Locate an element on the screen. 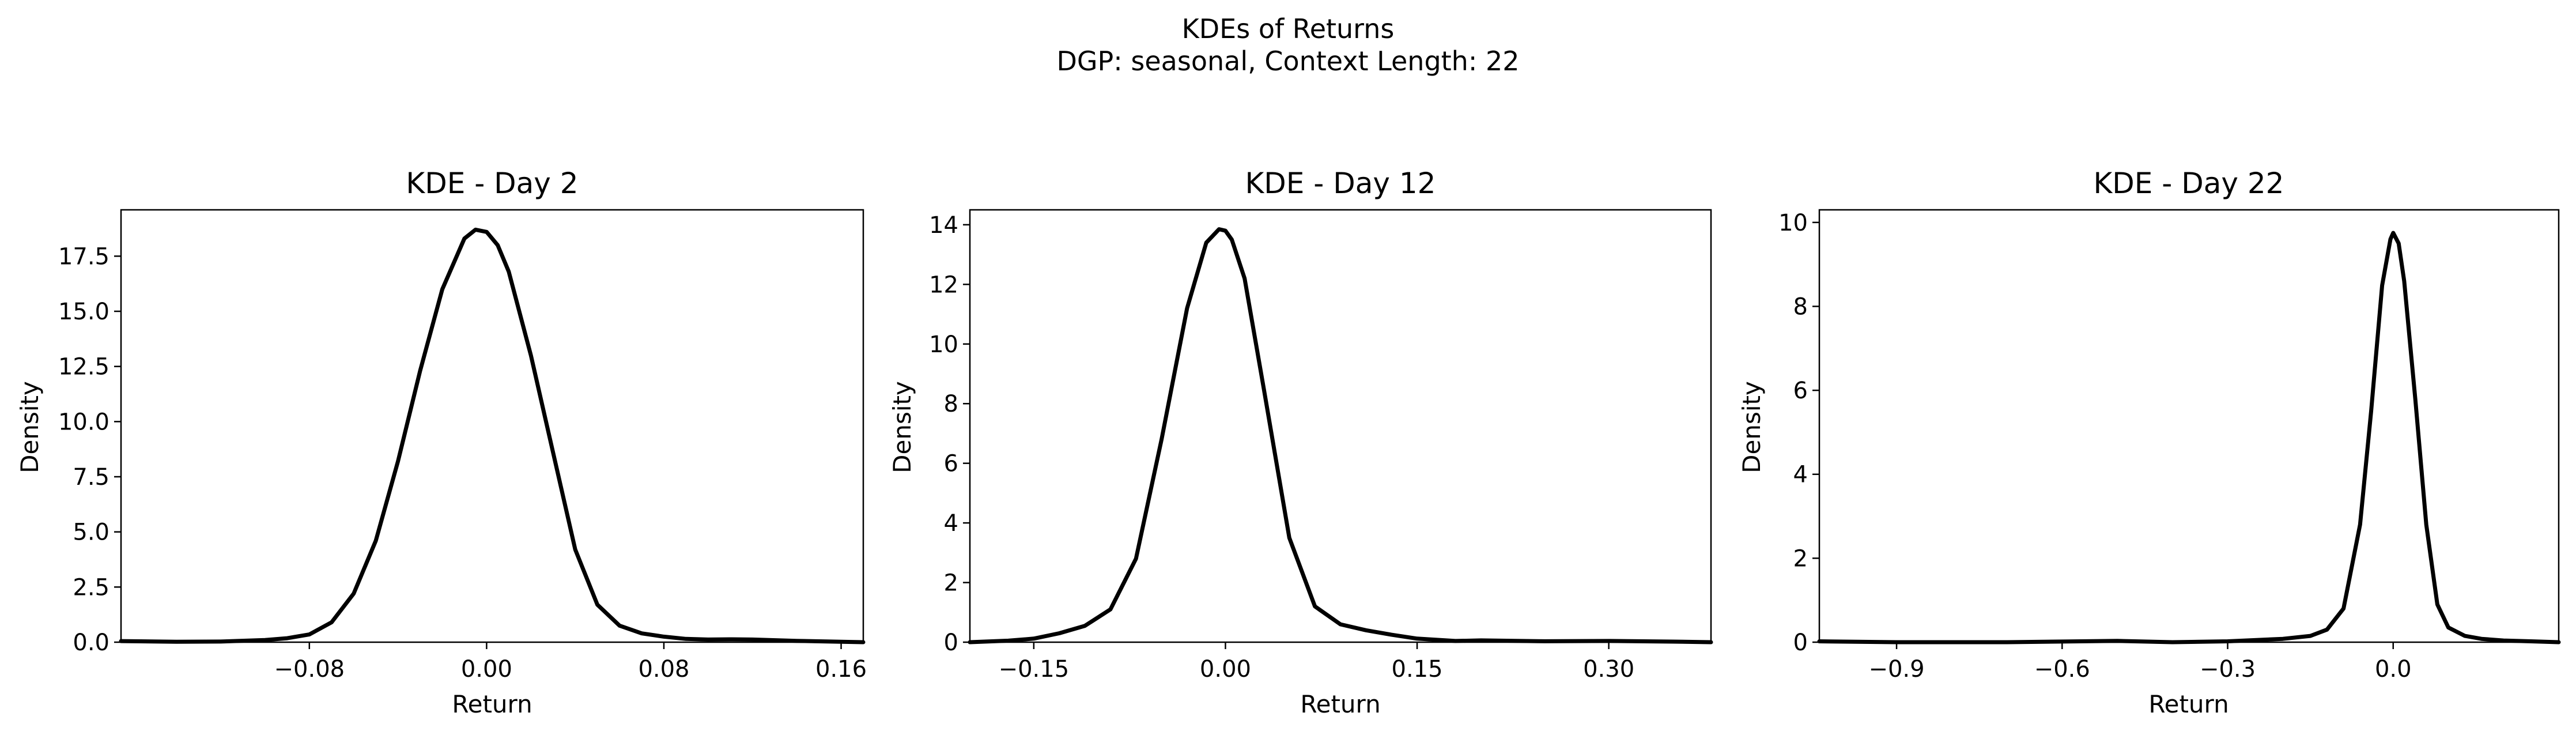 The height and width of the screenshot is (735, 2576). panel-title: KDE - Day 22 is located at coordinates (2189, 183).